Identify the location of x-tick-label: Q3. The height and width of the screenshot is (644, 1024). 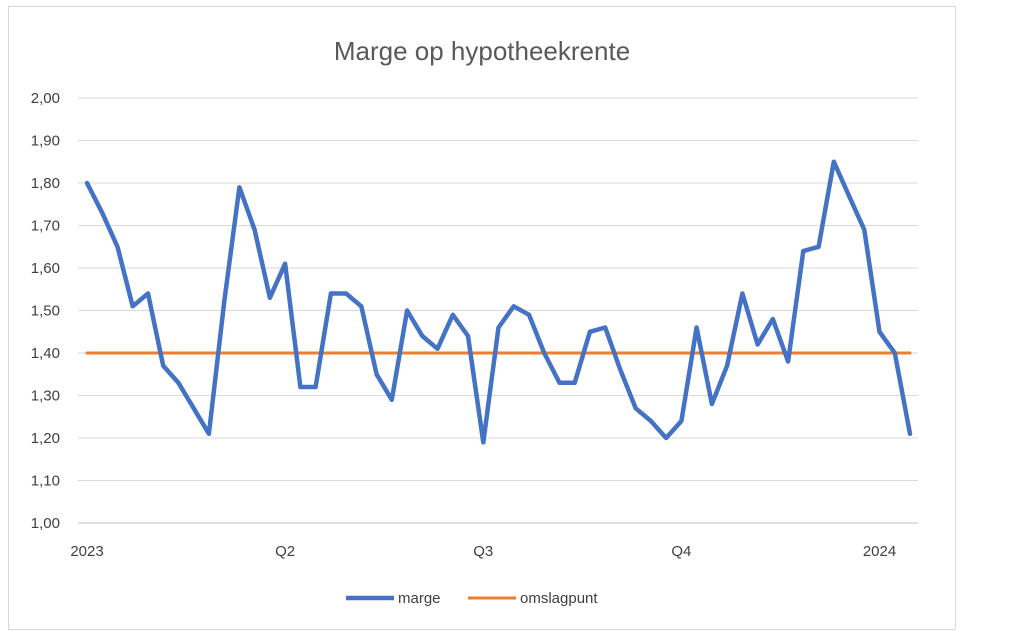
(483, 551).